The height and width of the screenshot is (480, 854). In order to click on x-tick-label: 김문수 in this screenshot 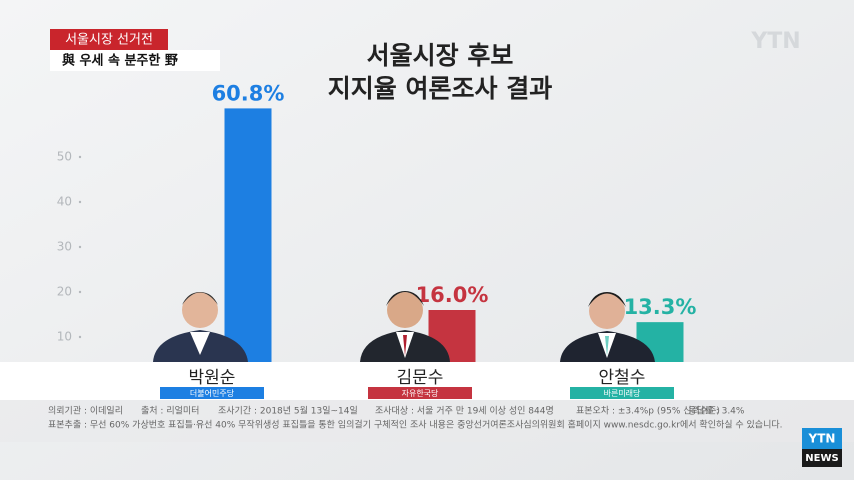, I will do `click(420, 378)`.